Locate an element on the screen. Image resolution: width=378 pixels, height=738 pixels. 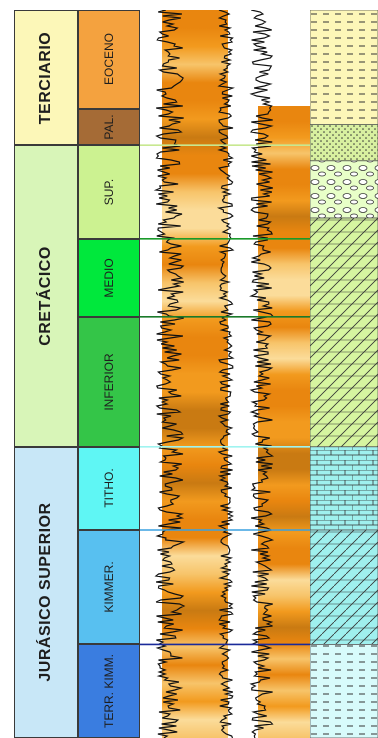
stage-cell-2: SUP. is located at coordinates (109, 192).